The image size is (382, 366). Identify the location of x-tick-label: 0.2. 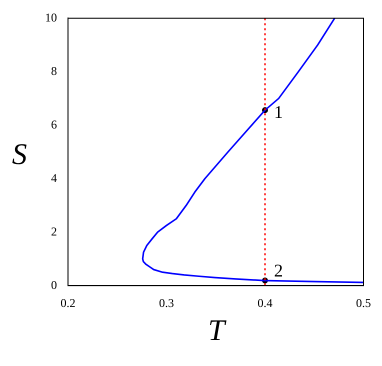
(68, 303).